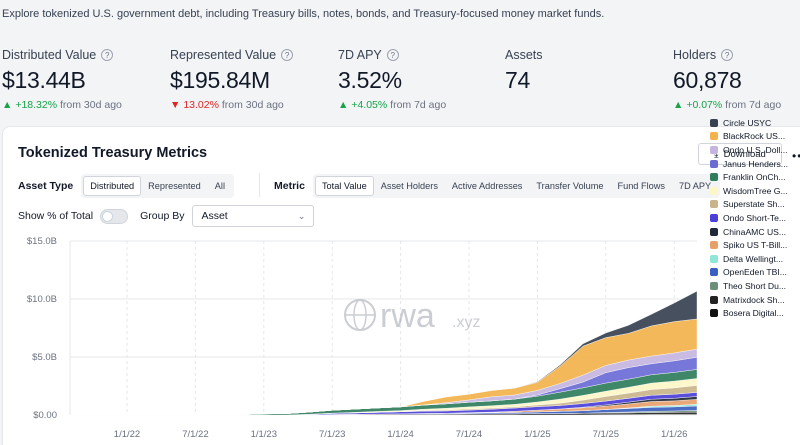 The height and width of the screenshot is (445, 800). I want to click on stat-value: 3.52%, so click(370, 80).